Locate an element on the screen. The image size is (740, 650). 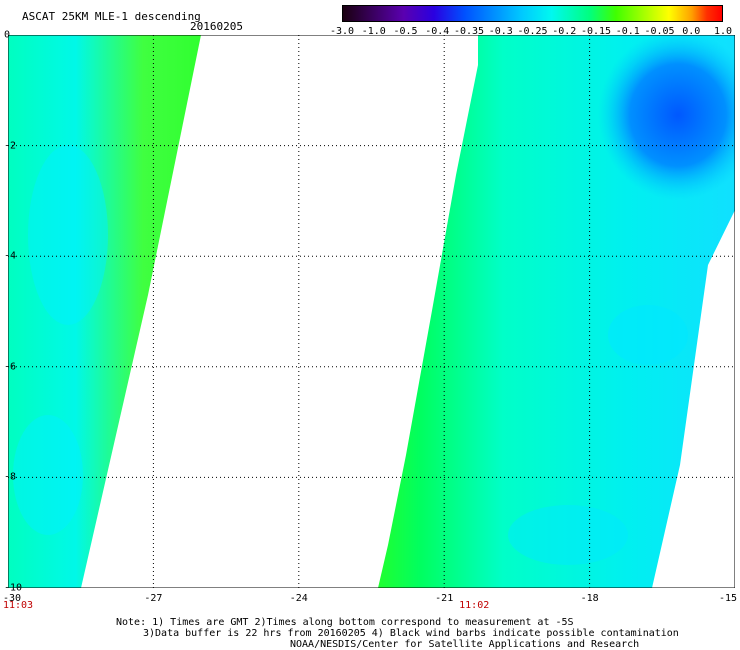
colorbar-tick-label: -0.35 is located at coordinates (469, 31).